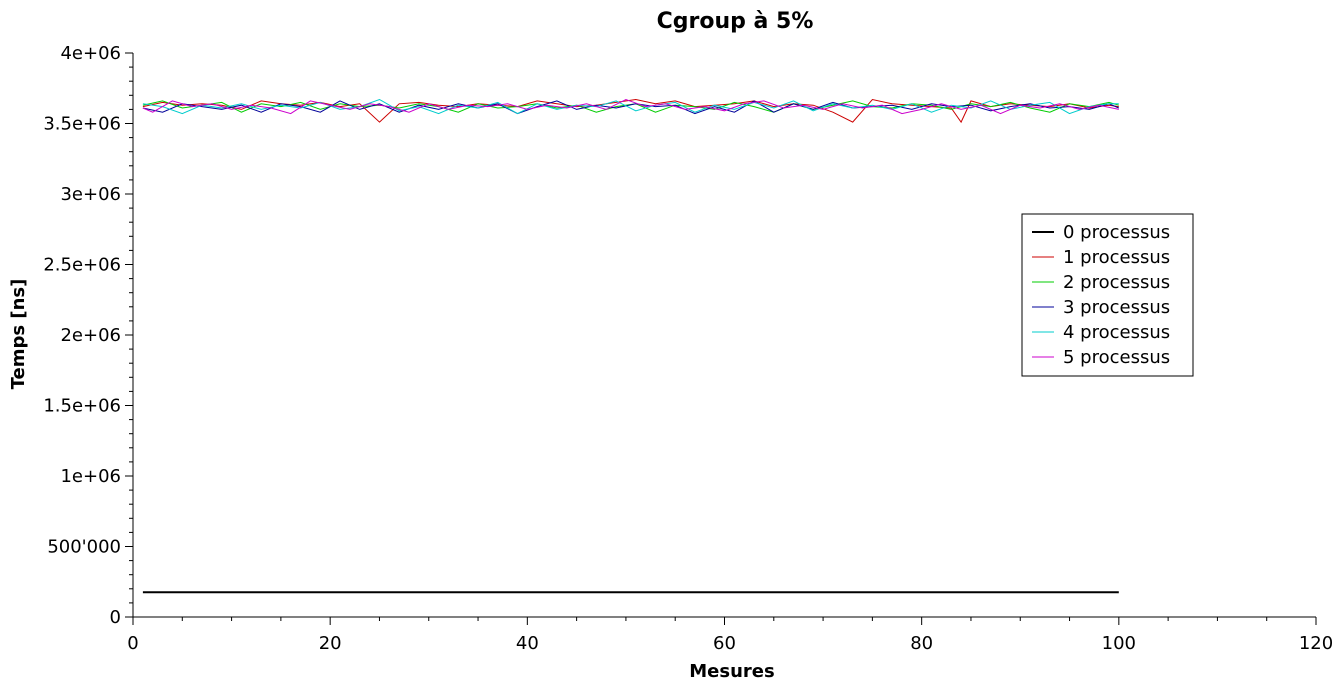 This screenshot has height=695, width=1342. What do you see at coordinates (82, 265) in the screenshot?
I see `y-tick-label: 2.5e+06` at bounding box center [82, 265].